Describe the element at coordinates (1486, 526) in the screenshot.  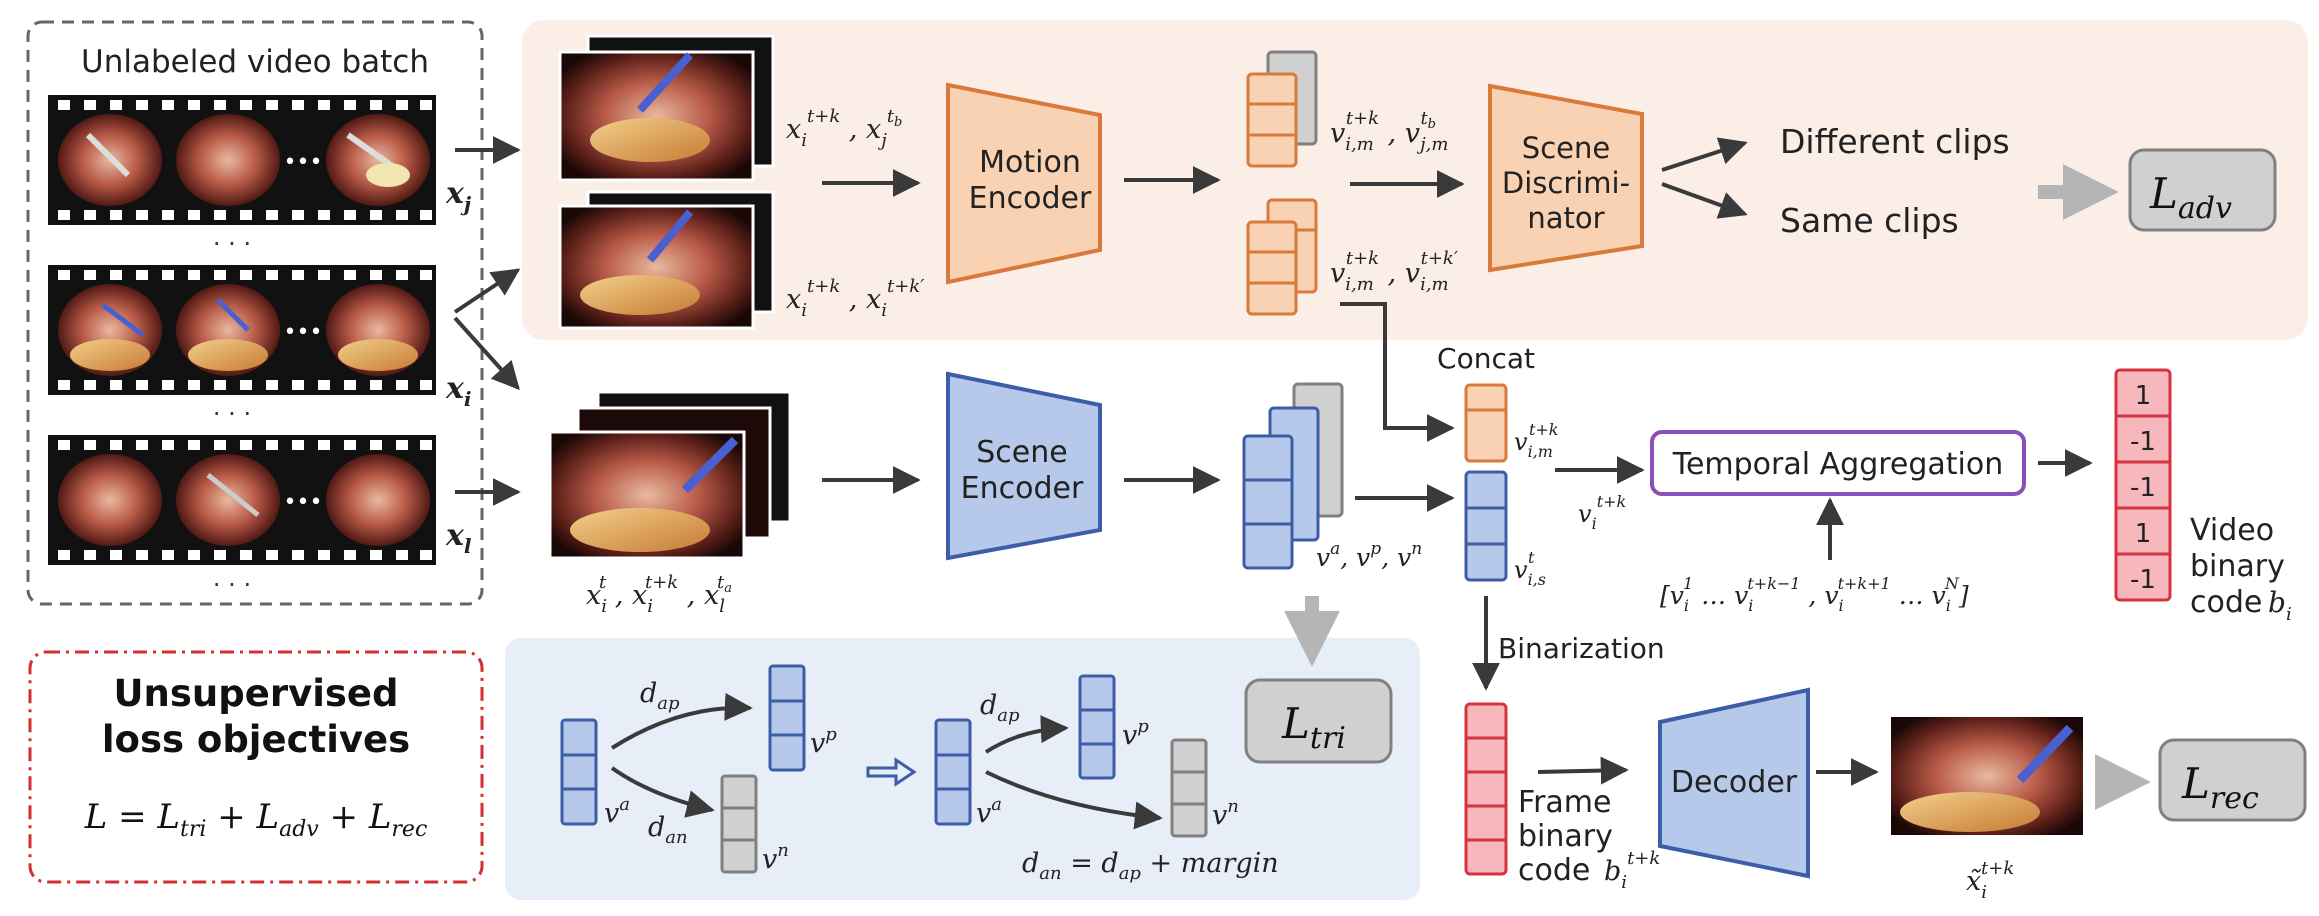
I see `concat-scene-feature` at that location.